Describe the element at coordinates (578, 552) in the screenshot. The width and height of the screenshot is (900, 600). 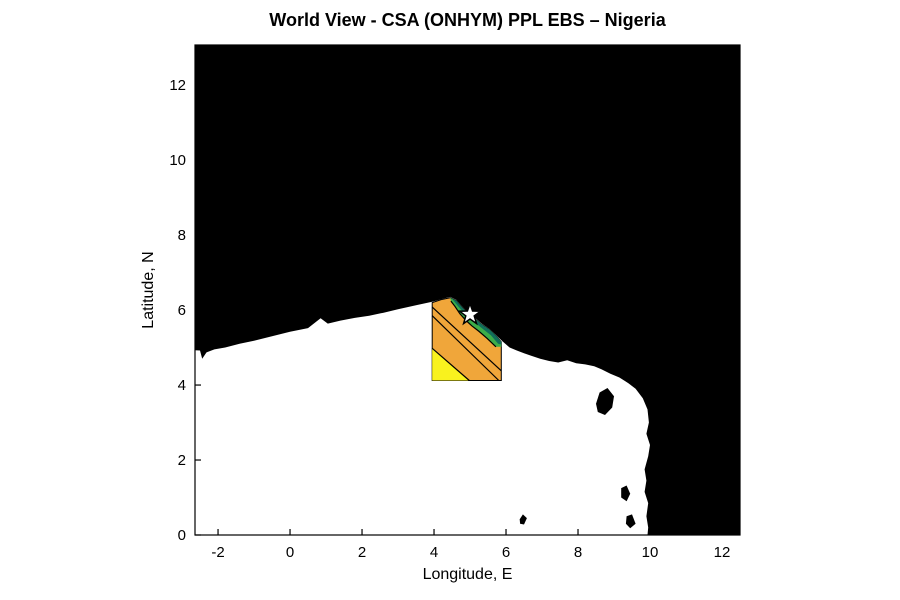
I see `x-tick-label: 8` at that location.